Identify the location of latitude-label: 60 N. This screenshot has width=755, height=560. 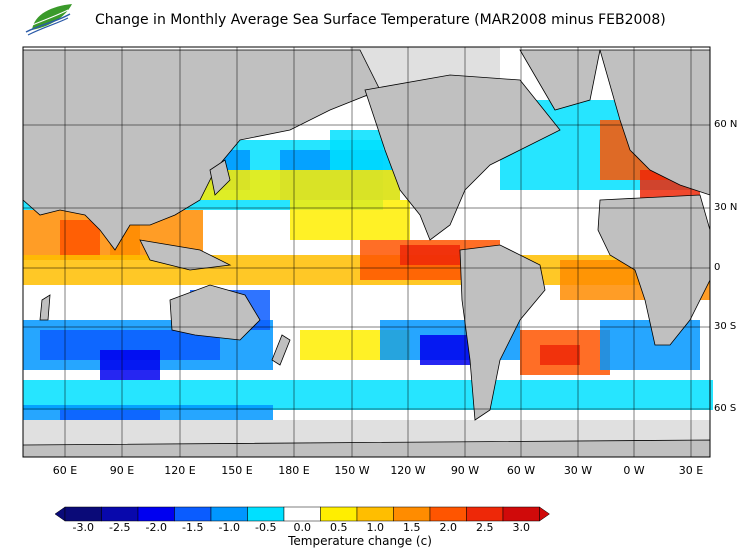
(726, 124).